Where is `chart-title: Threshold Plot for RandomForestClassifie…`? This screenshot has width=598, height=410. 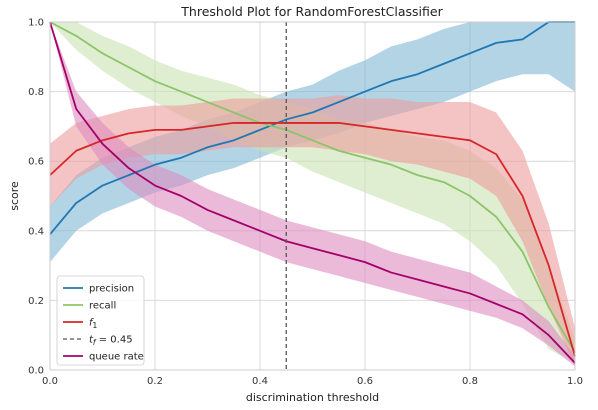
chart-title: Threshold Plot for RandomForestClassifie… is located at coordinates (311, 11).